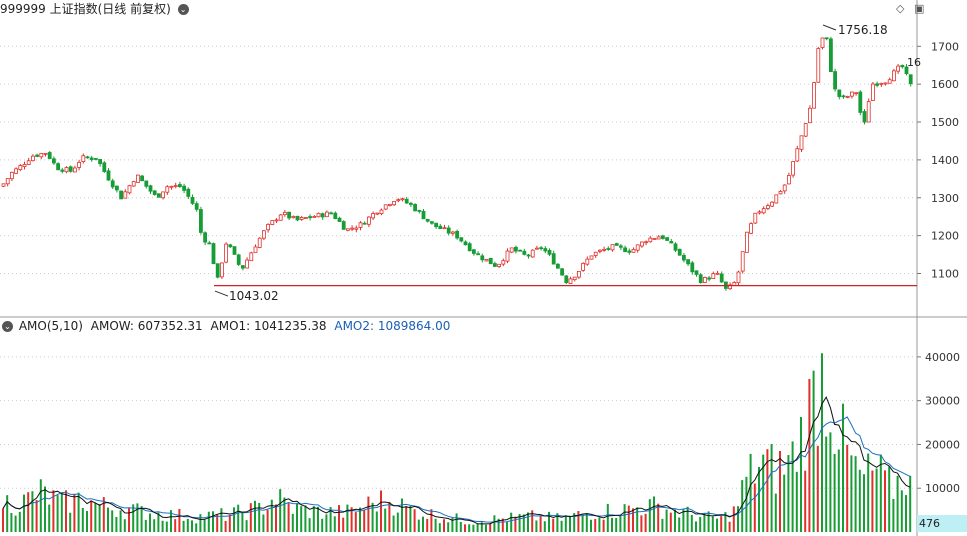 This screenshot has height=536, width=967. I want to click on panel-toggle-icon: ▣, so click(919, 8).